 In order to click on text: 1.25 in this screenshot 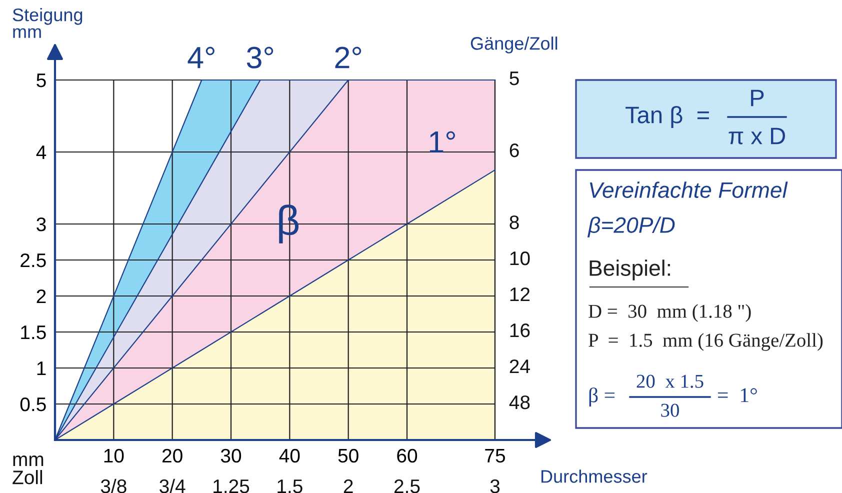, I will do `click(232, 486)`.